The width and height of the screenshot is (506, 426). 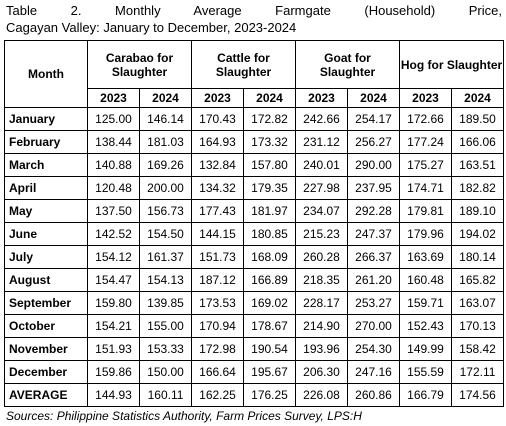 What do you see at coordinates (165, 98) in the screenshot?
I see `year-header: 2024` at bounding box center [165, 98].